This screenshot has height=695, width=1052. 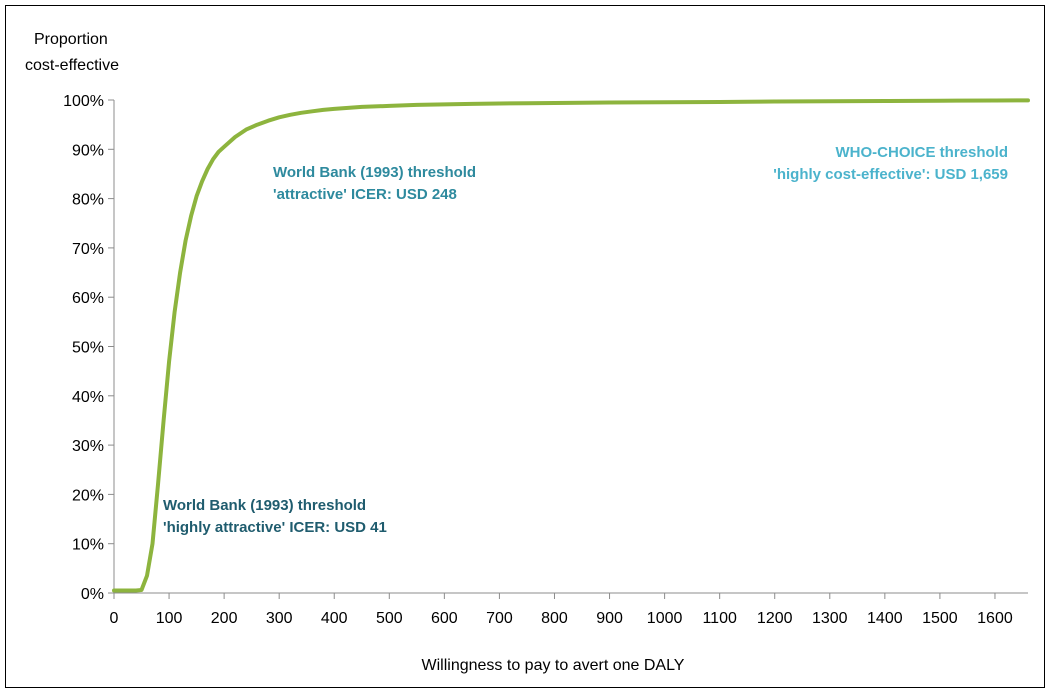 I want to click on x-tick-label: 200, so click(x=224, y=618).